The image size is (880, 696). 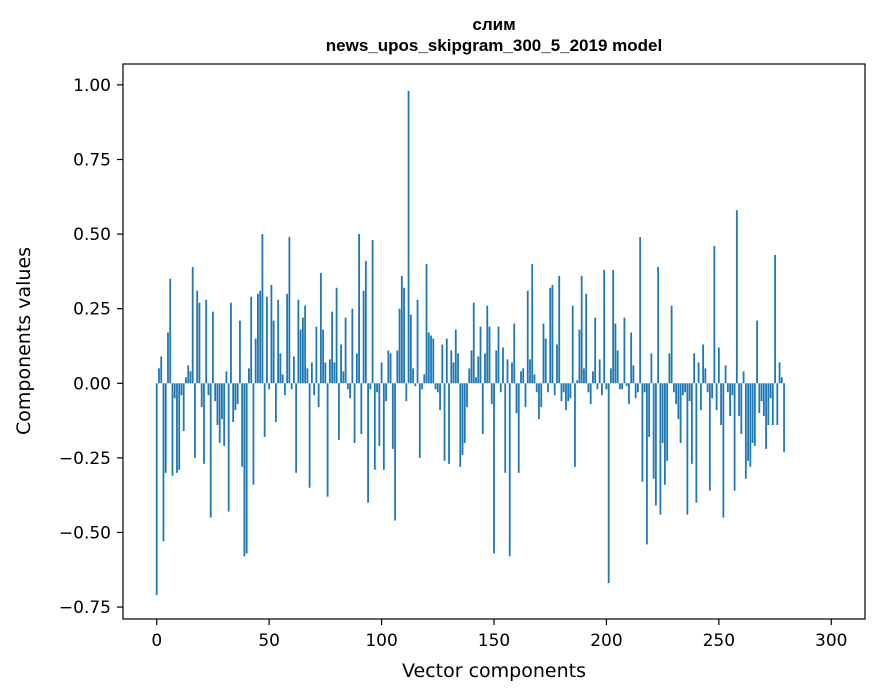 What do you see at coordinates (381, 641) in the screenshot?
I see `x-tick-label: 100` at bounding box center [381, 641].